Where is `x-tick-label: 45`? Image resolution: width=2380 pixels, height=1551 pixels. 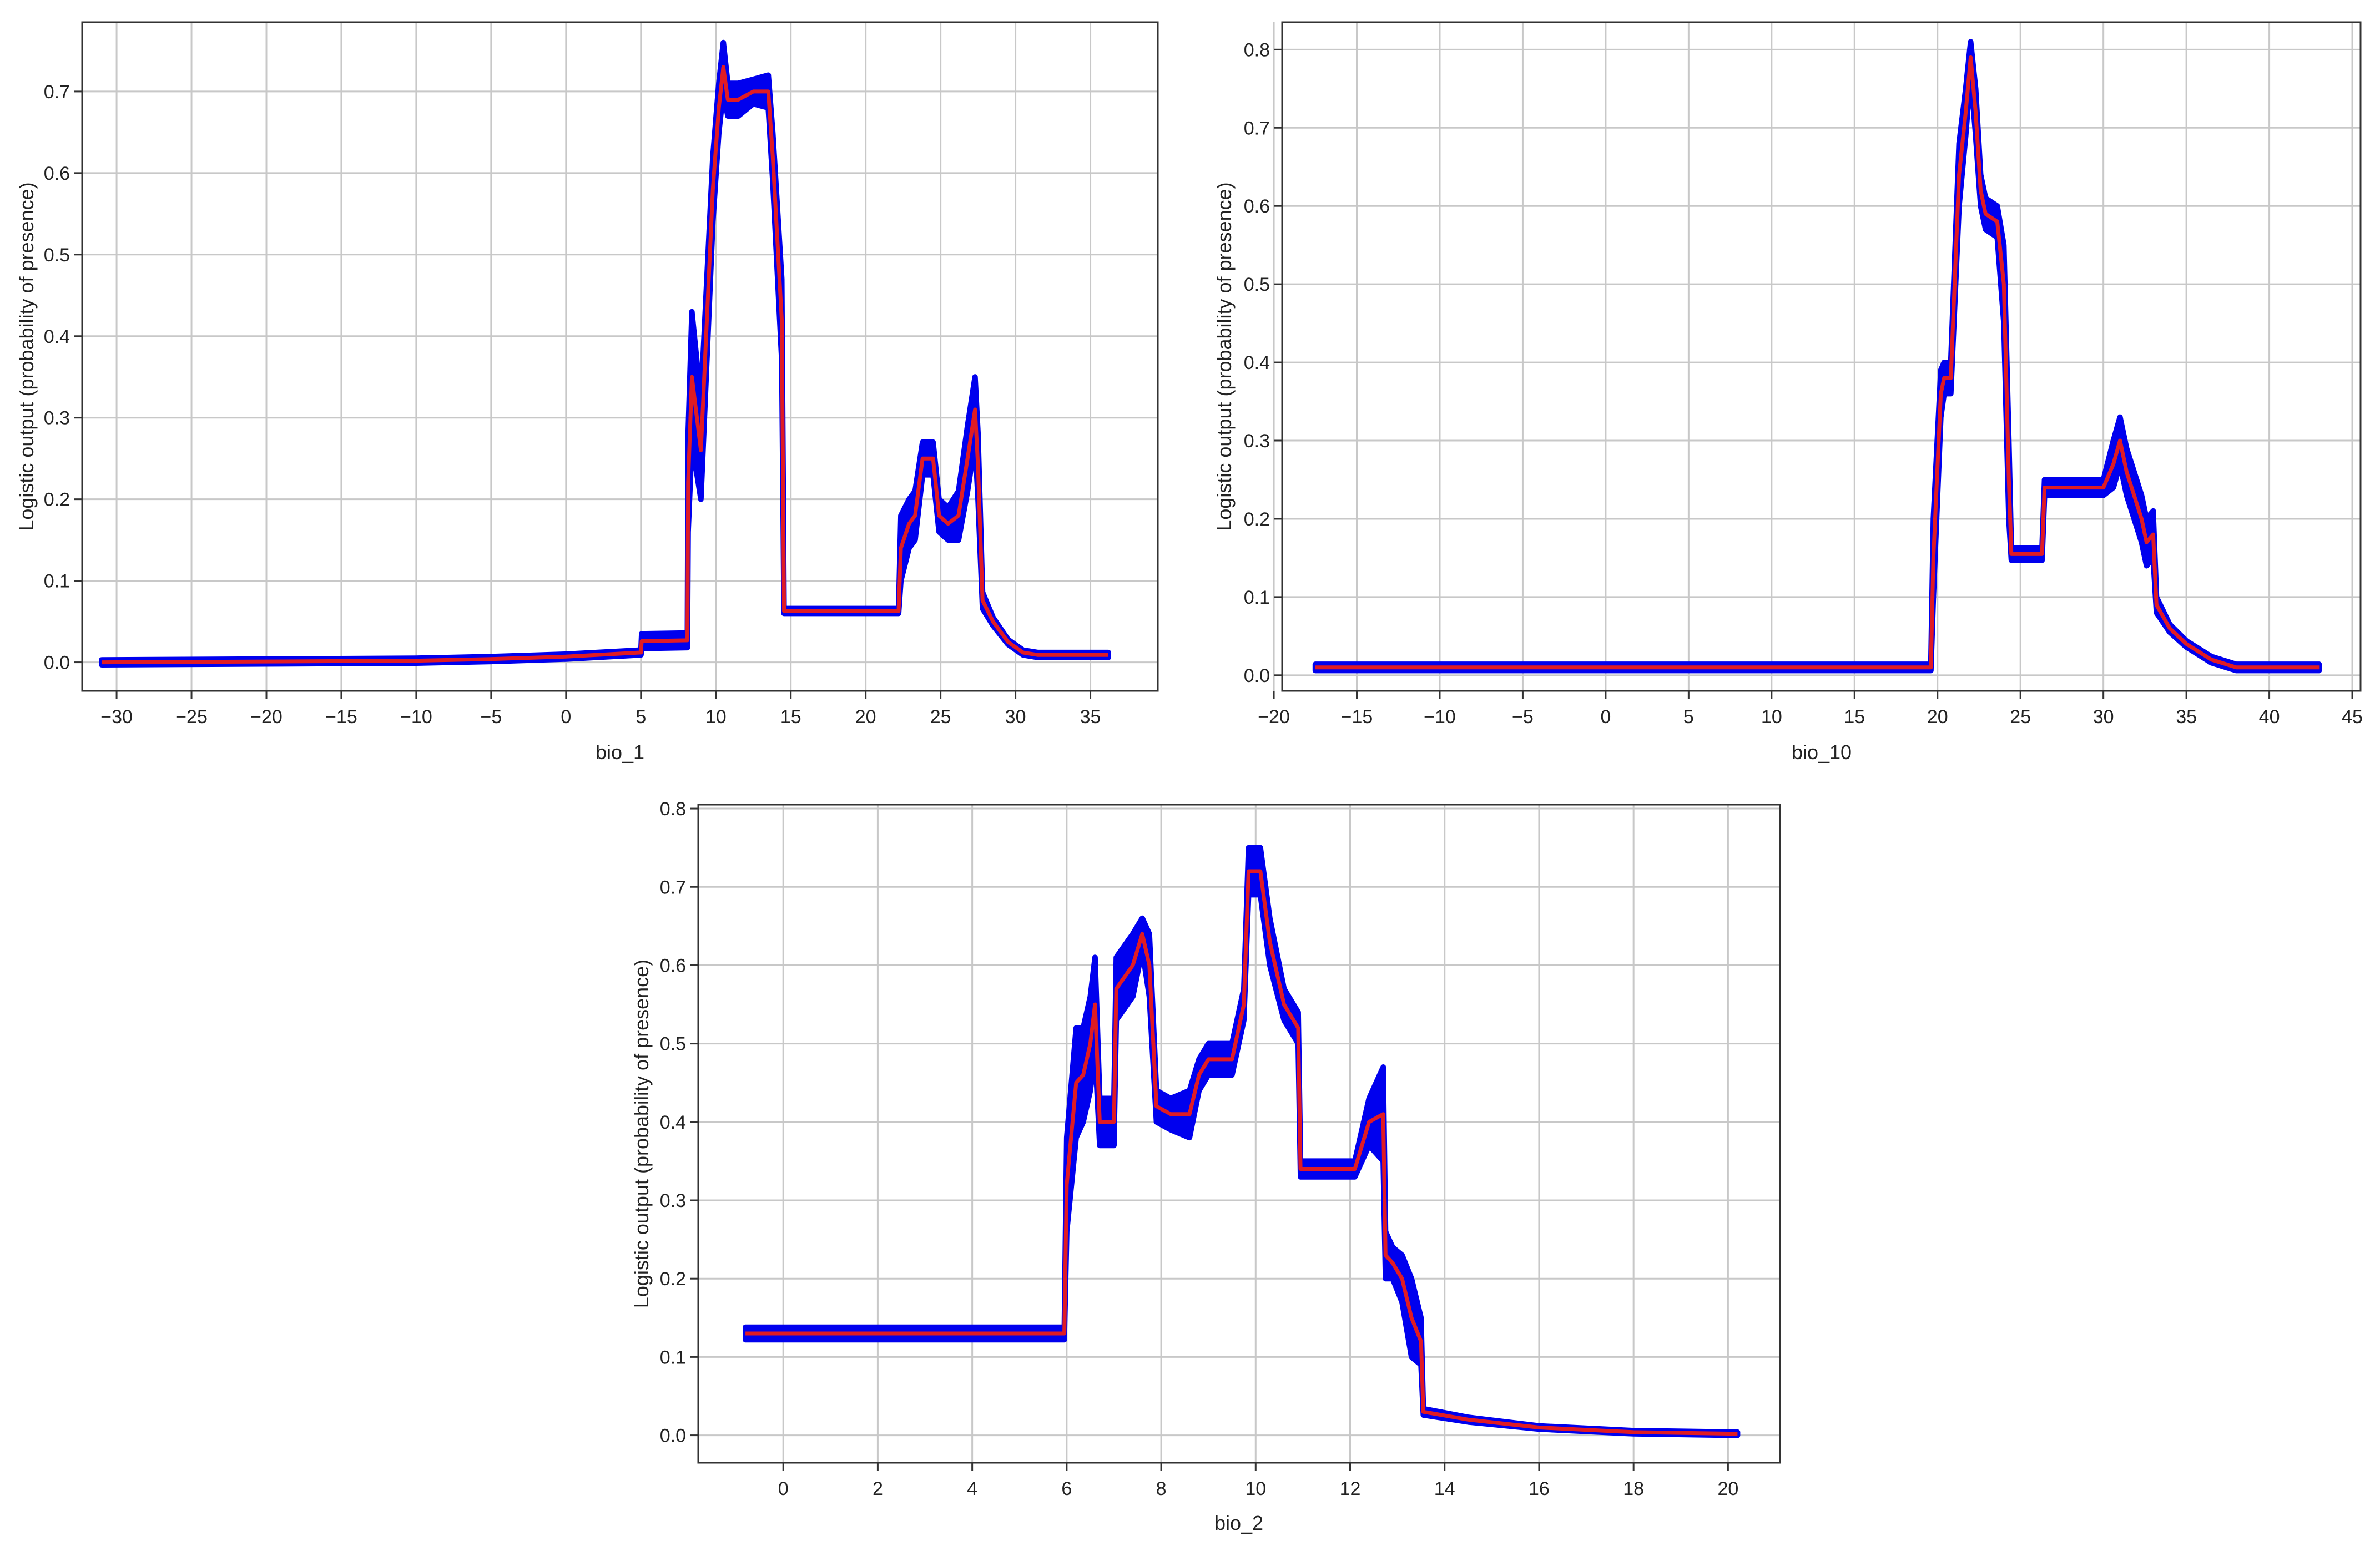 x-tick-label: 45 is located at coordinates (2352, 716).